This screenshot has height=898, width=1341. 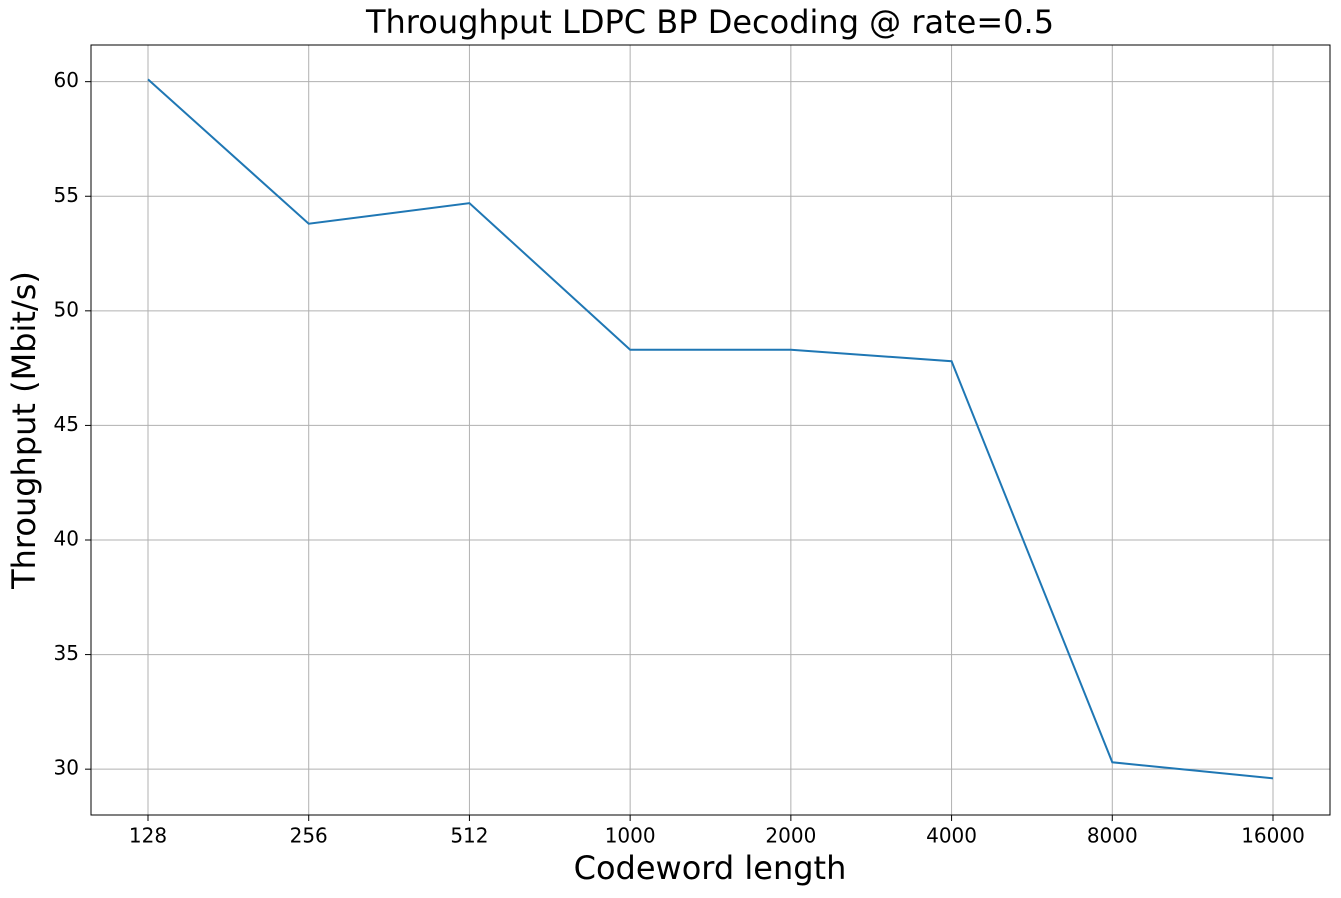 I want to click on x-tick-label: 8000, so click(x=1112, y=836).